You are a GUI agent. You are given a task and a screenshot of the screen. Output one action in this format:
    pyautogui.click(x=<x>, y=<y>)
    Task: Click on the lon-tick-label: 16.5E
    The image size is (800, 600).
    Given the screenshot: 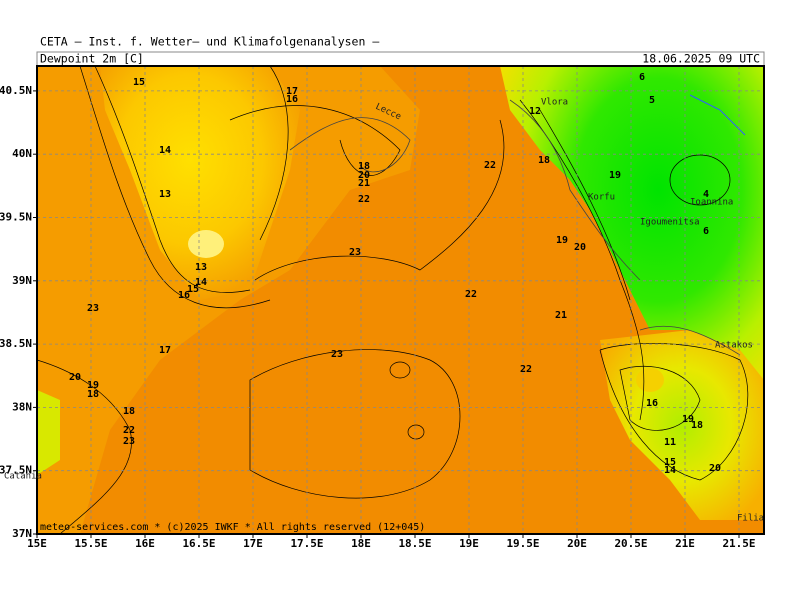 What is the action you would take?
    pyautogui.click(x=198, y=543)
    